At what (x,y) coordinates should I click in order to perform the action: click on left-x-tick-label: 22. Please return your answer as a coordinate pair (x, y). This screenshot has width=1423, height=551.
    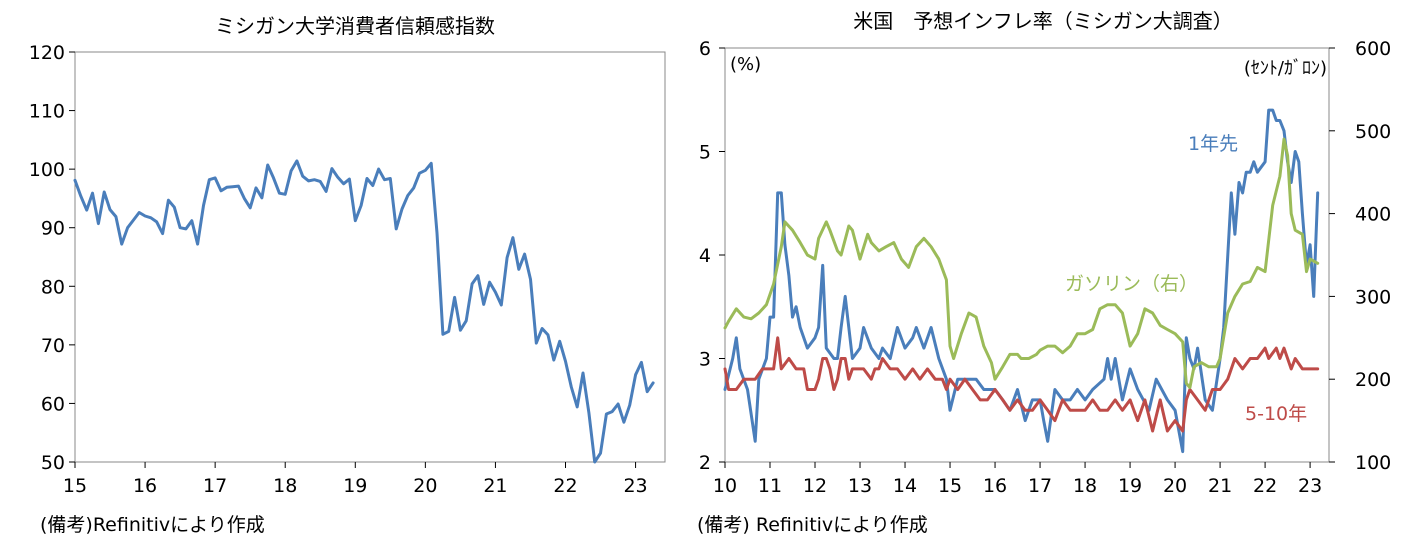
    Looking at the image, I should click on (565, 486).